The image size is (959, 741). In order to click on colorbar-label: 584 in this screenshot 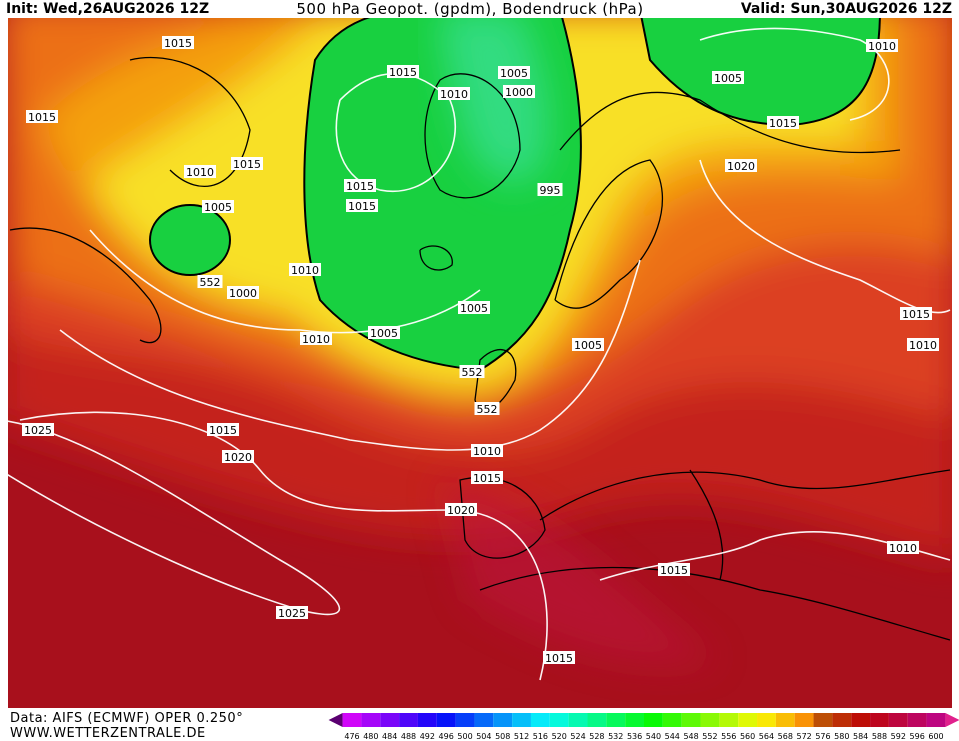, I will do `click(860, 736)`.